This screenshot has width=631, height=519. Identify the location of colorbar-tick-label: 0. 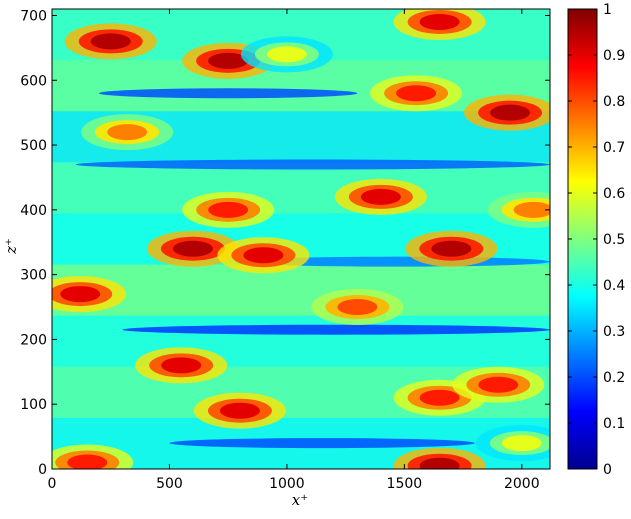
(607, 470).